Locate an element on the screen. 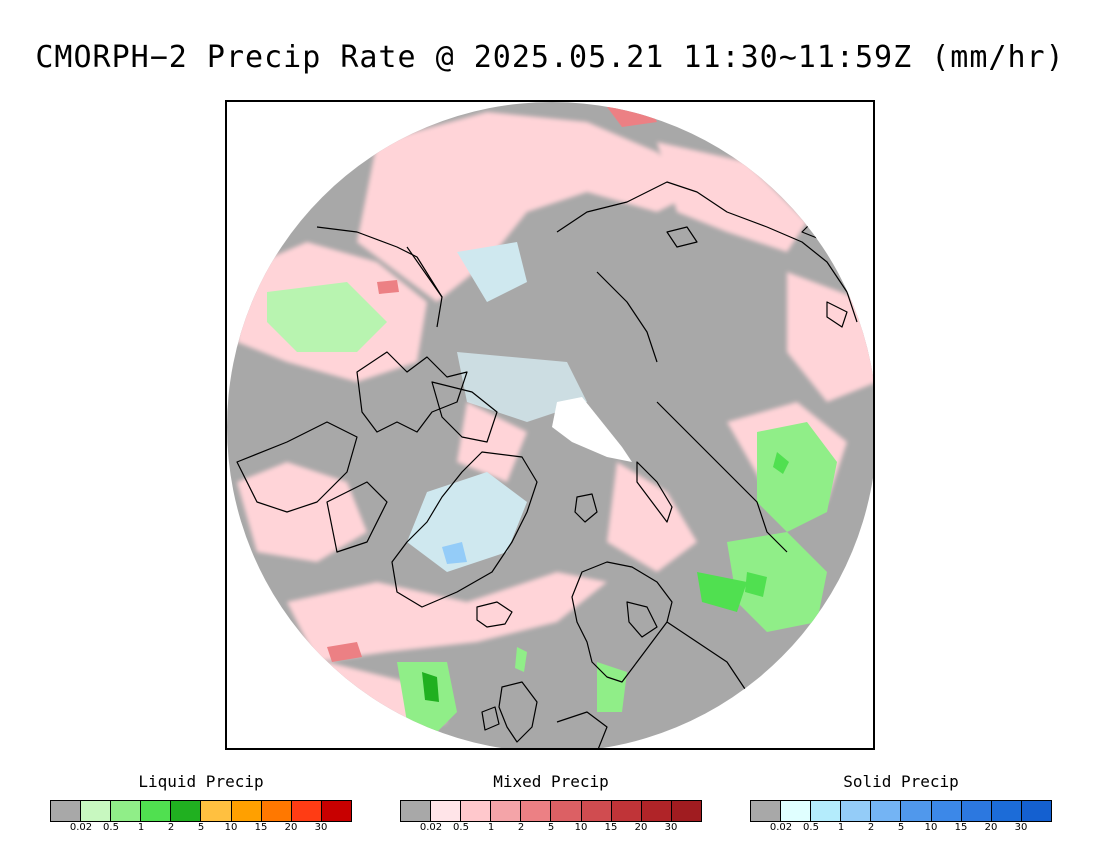 This screenshot has width=1100, height=850. legend-mixed: Mixed Precip 0.02 0.5 1 2 5 10 15 20 30 is located at coordinates (551, 805).